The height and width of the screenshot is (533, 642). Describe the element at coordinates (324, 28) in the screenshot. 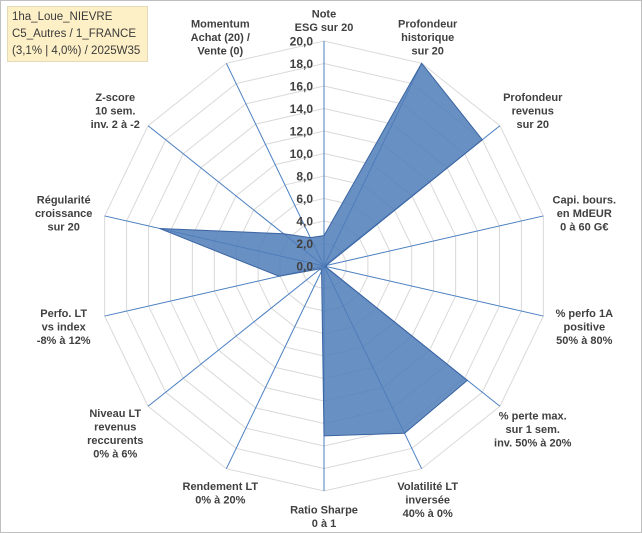

I see `axis-label: ESG sur 20` at that location.